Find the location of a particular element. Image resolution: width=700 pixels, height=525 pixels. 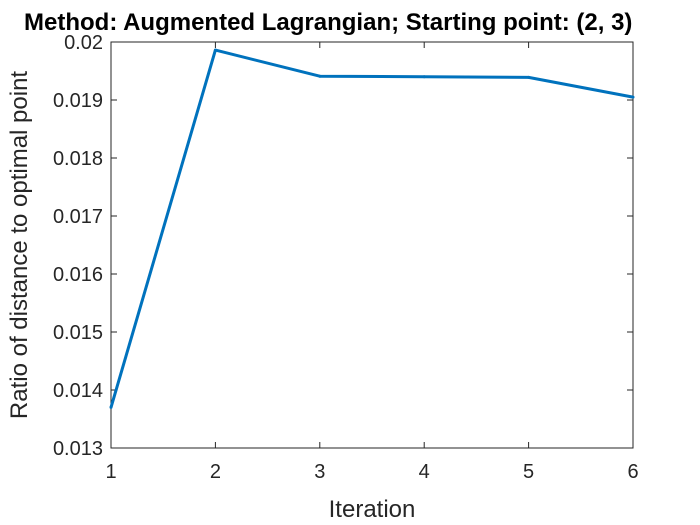

x-tick-label: 5 is located at coordinates (528, 472).